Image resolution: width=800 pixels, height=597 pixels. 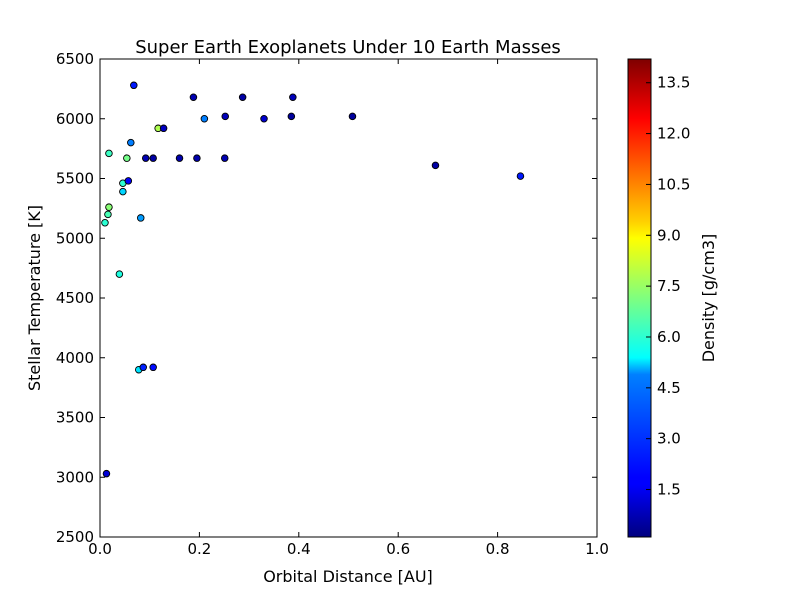 What do you see at coordinates (398, 549) in the screenshot?
I see `x-tick-label: 0.6` at bounding box center [398, 549].